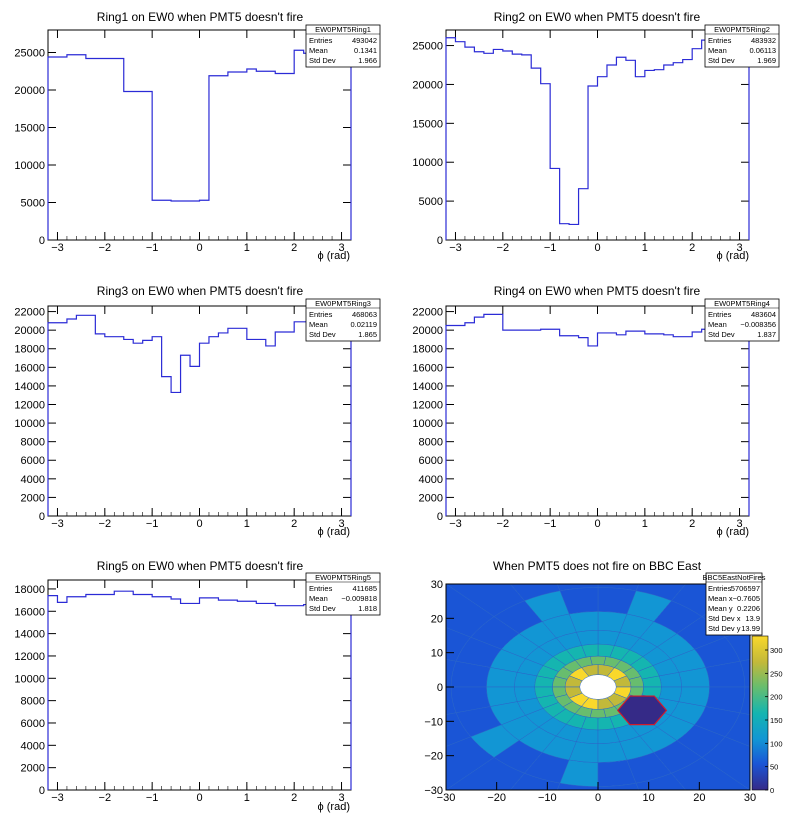 Image resolution: width=798 pixels, height=826 pixels. Describe the element at coordinates (343, 29) in the screenshot. I see `stats-name: EW0PMT5Ring1` at that location.